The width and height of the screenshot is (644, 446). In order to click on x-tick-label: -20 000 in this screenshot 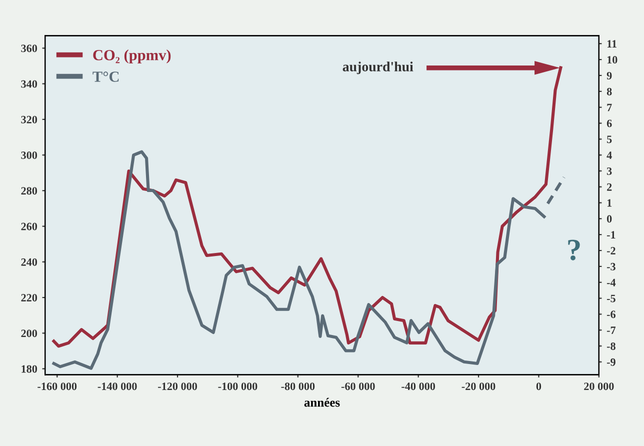, I will do `click(479, 386)`.